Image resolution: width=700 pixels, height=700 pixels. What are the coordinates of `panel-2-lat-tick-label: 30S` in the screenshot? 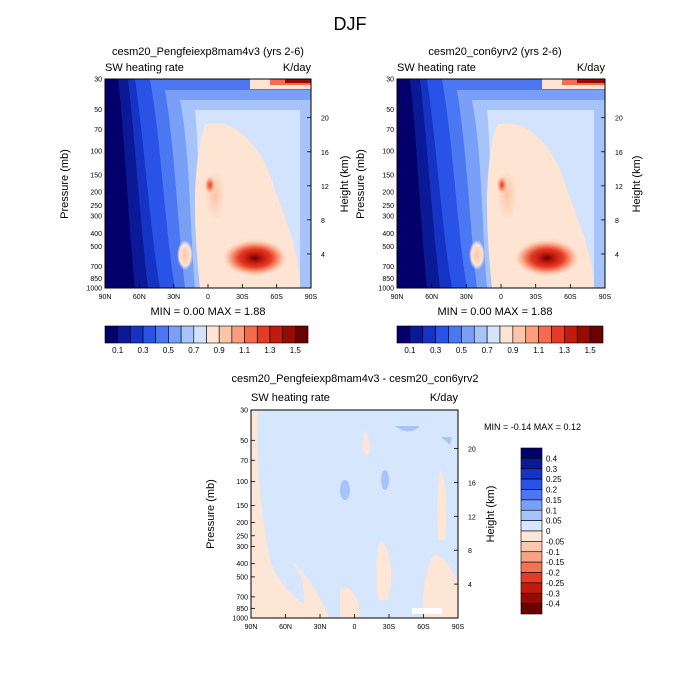 It's located at (535, 297).